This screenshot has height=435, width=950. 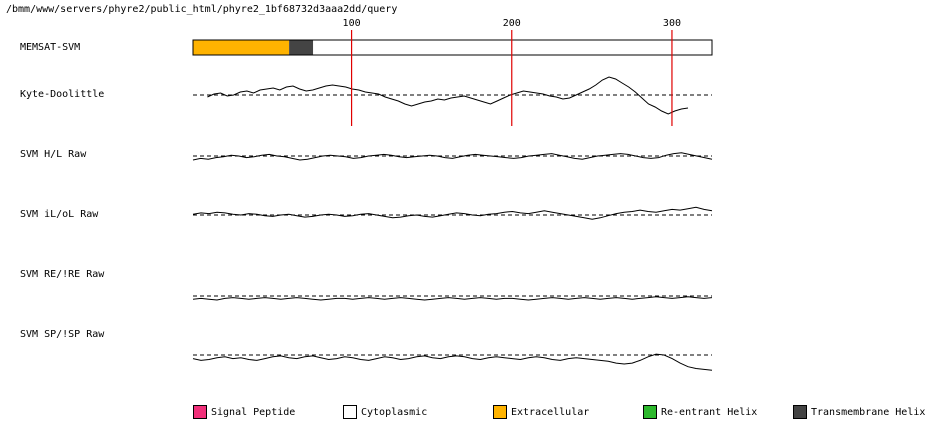 I want to click on track-label-svm-hl: SVM H/L Raw, so click(x=53, y=154).